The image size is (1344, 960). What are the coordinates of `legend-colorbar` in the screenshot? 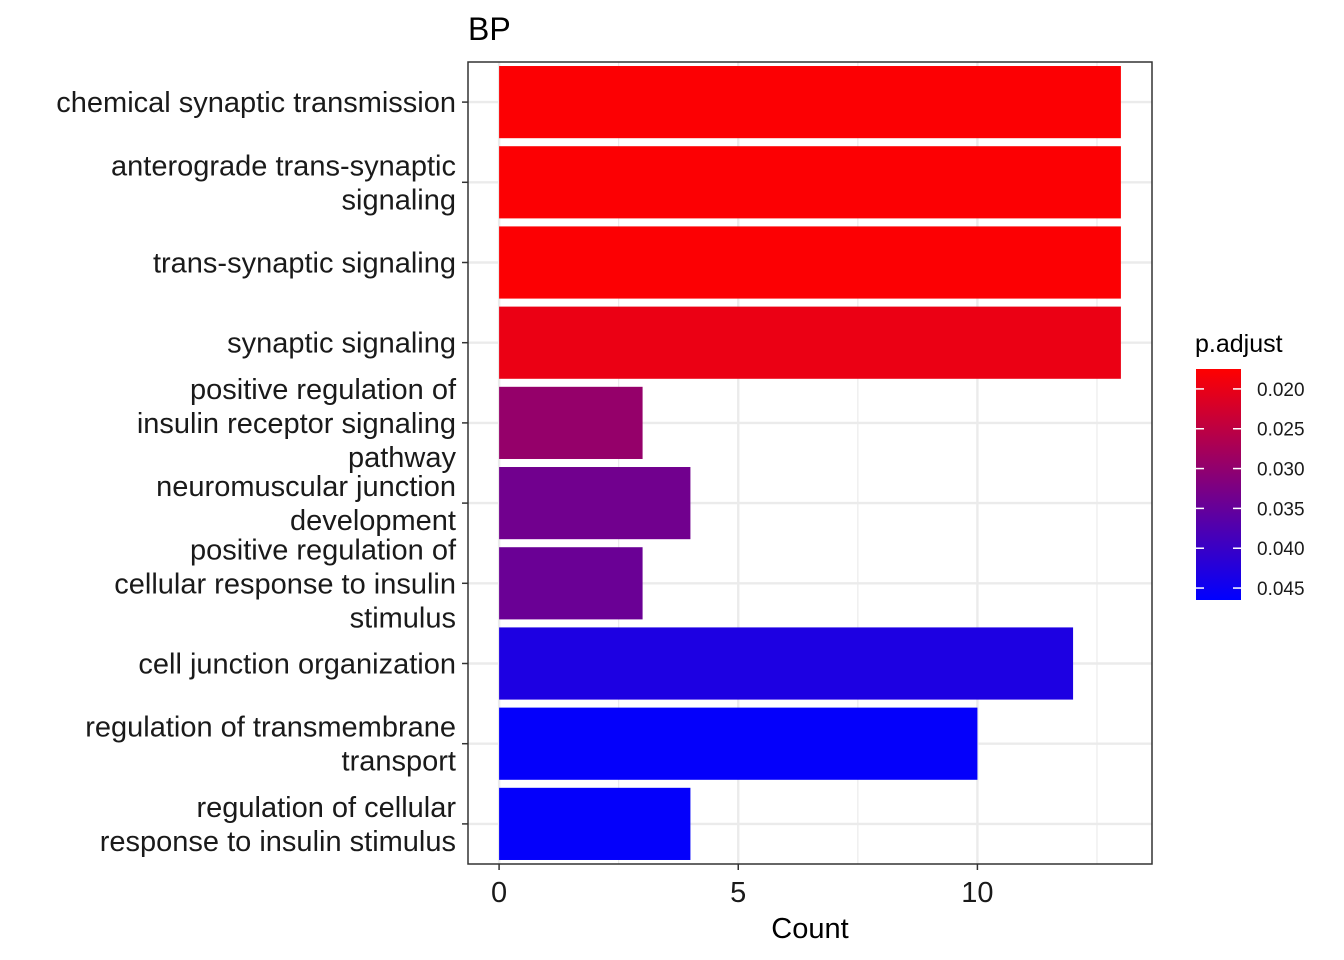 It's located at (1218, 484).